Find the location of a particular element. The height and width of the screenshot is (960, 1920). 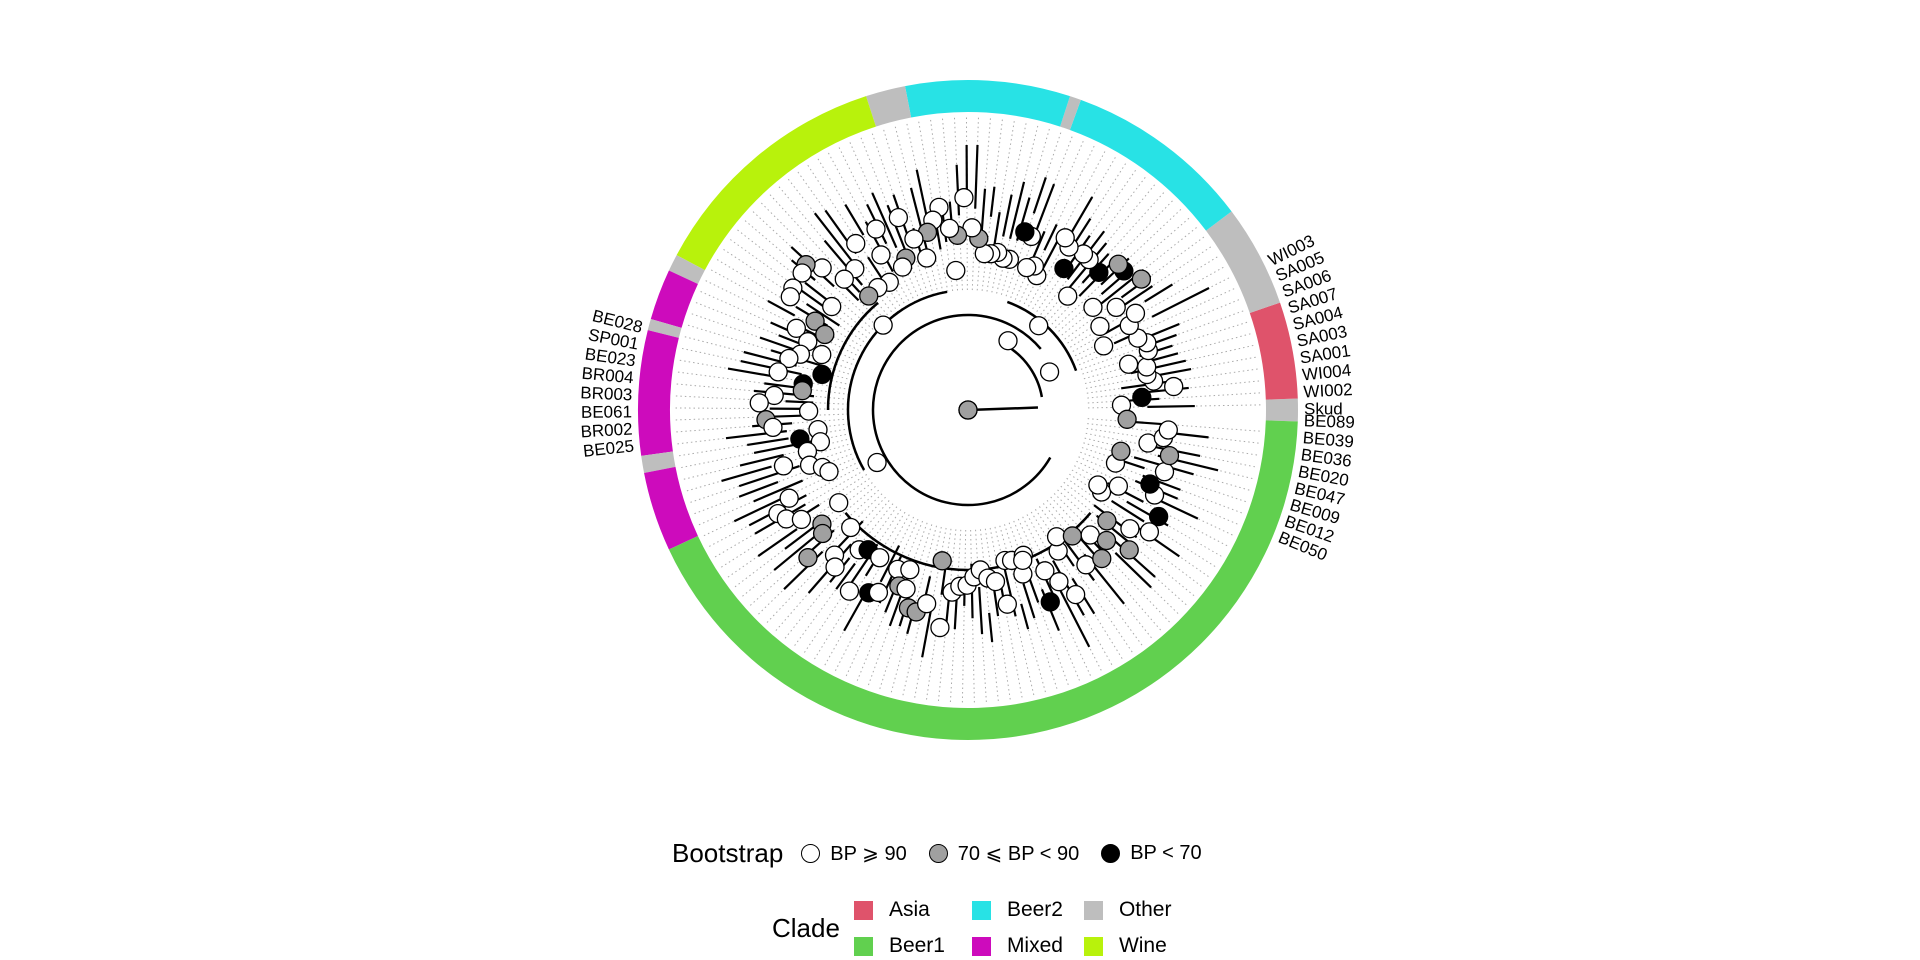

clade-legend-items: Asia Beer2 Other Beer1 Mixed Wine is located at coordinates (1018, 928).